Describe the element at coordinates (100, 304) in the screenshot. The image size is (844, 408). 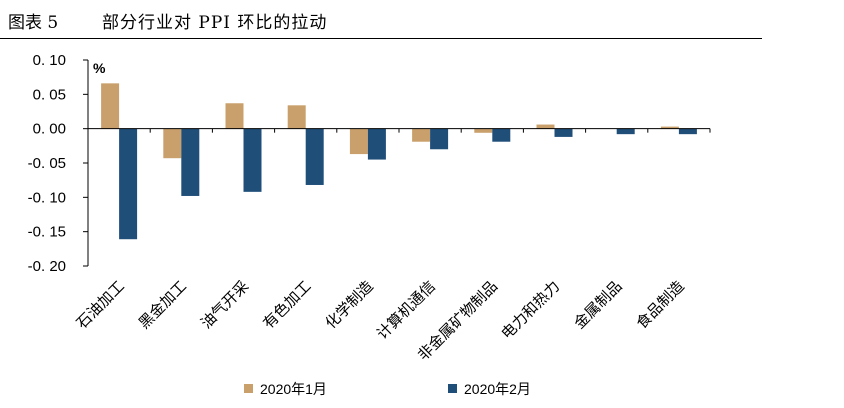
I see `category-label: 石油加工` at that location.